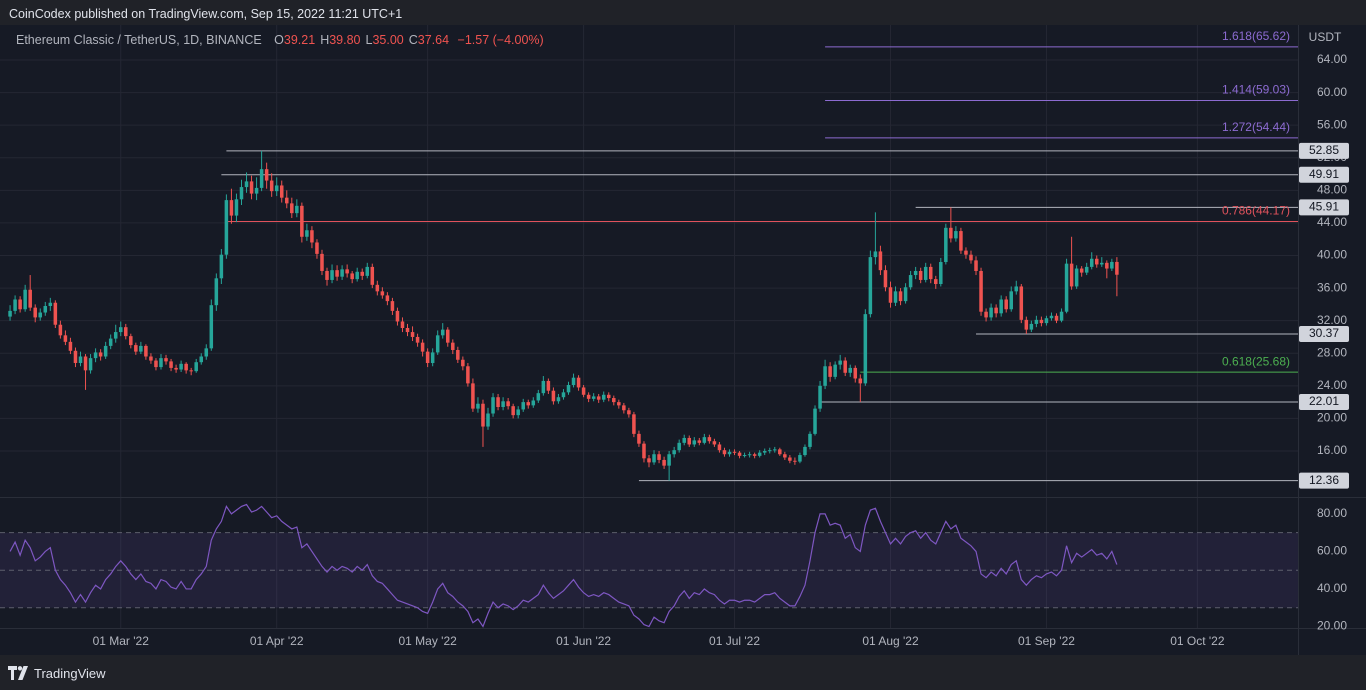  I want to click on currency-label: USDT, so click(1325, 37).